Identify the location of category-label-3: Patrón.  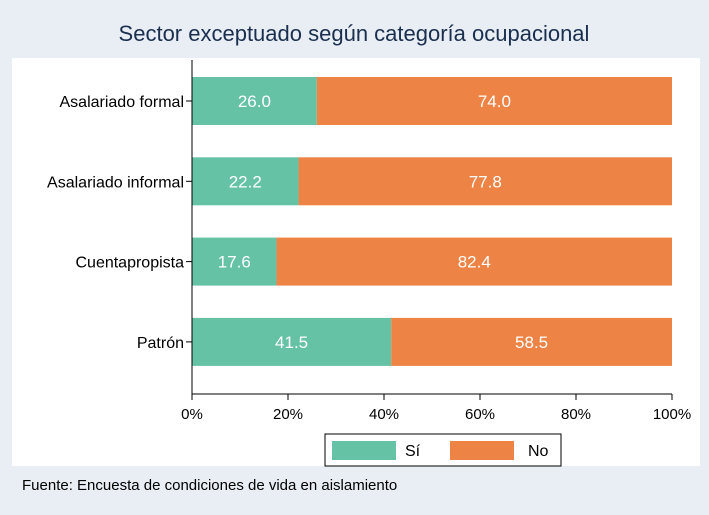
(160, 343).